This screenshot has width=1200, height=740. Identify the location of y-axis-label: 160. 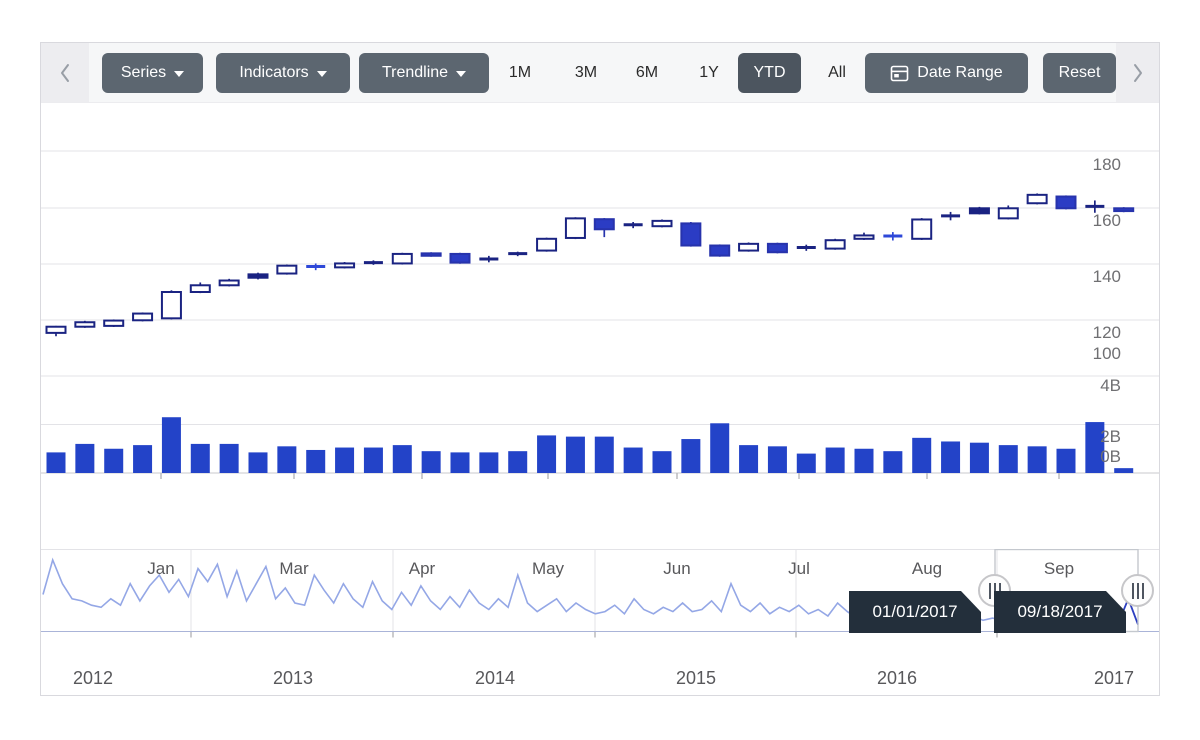
(1106, 220).